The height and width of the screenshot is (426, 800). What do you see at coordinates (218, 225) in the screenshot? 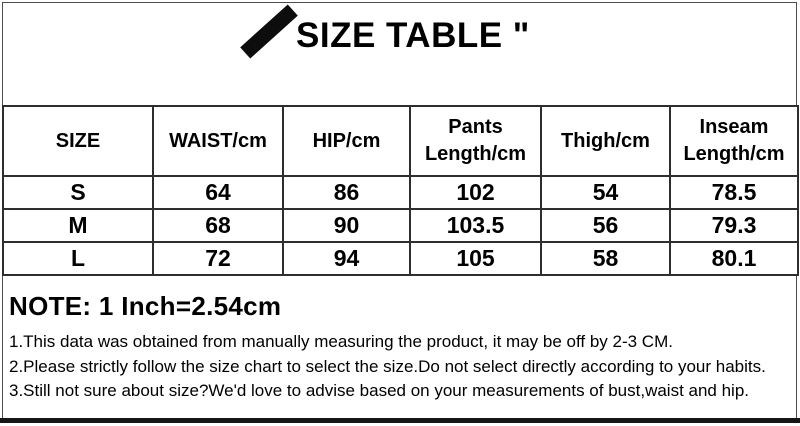
I see `table-cell: 68` at bounding box center [218, 225].